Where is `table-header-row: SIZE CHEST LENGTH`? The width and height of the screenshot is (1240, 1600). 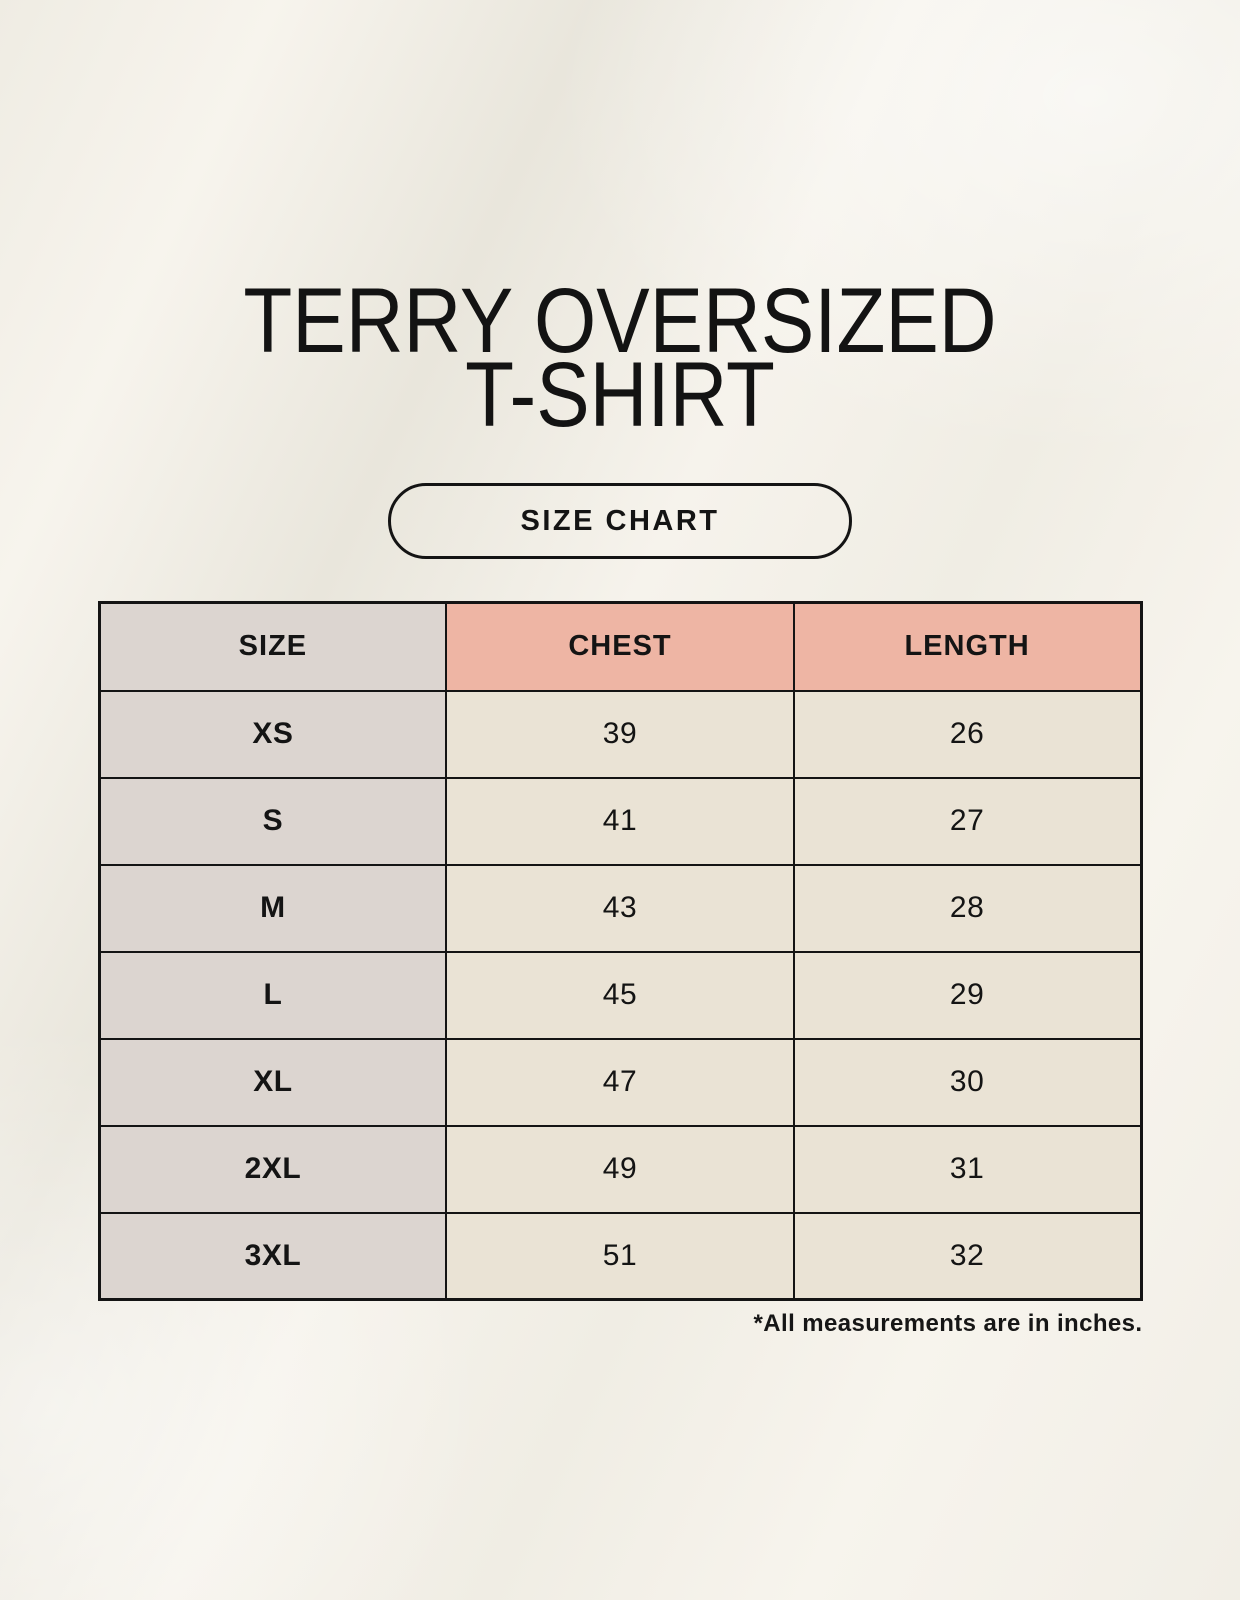
table-header-row: SIZE CHEST LENGTH is located at coordinates (620, 646).